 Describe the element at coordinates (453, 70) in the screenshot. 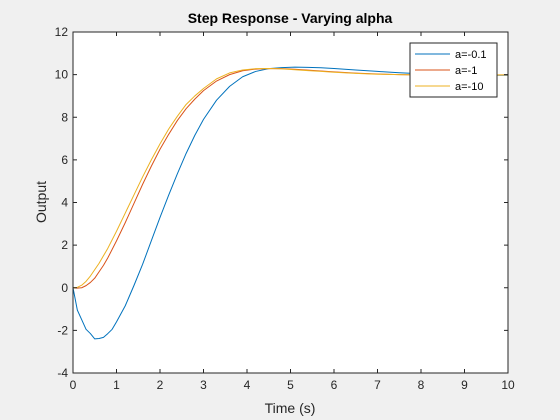

I see `legend: a=-0.1 a=-1 a=-10` at that location.